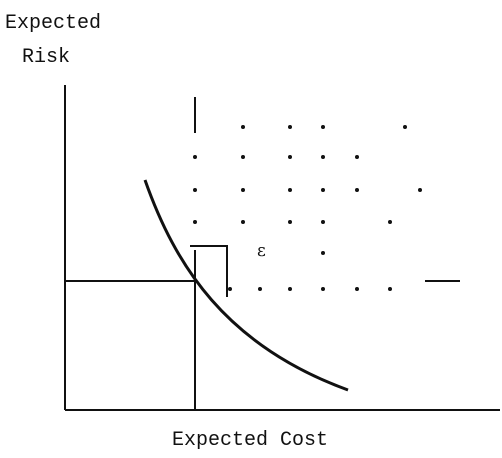 This screenshot has height=458, width=502. What do you see at coordinates (46, 57) in the screenshot?
I see `y-axis-label-line-2: Risk` at bounding box center [46, 57].